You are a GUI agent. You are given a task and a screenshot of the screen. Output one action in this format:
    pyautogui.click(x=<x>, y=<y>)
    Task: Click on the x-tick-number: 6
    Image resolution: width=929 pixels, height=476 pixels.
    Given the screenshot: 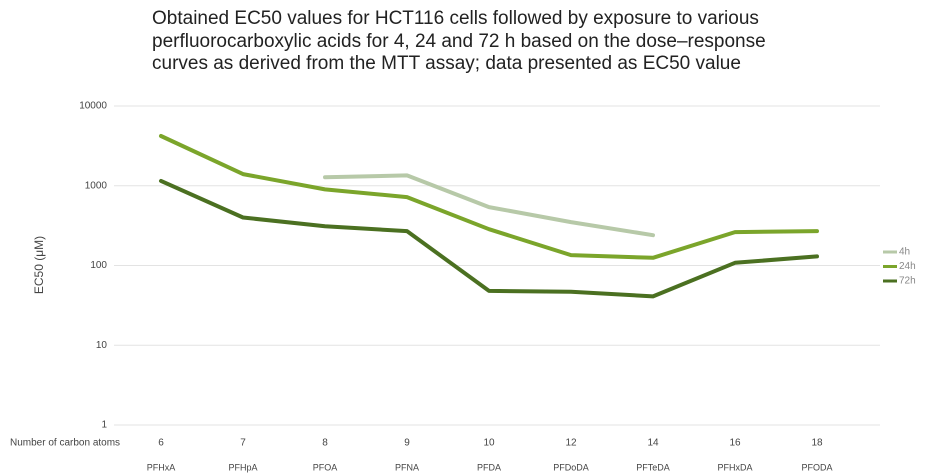 What is the action you would take?
    pyautogui.click(x=161, y=443)
    